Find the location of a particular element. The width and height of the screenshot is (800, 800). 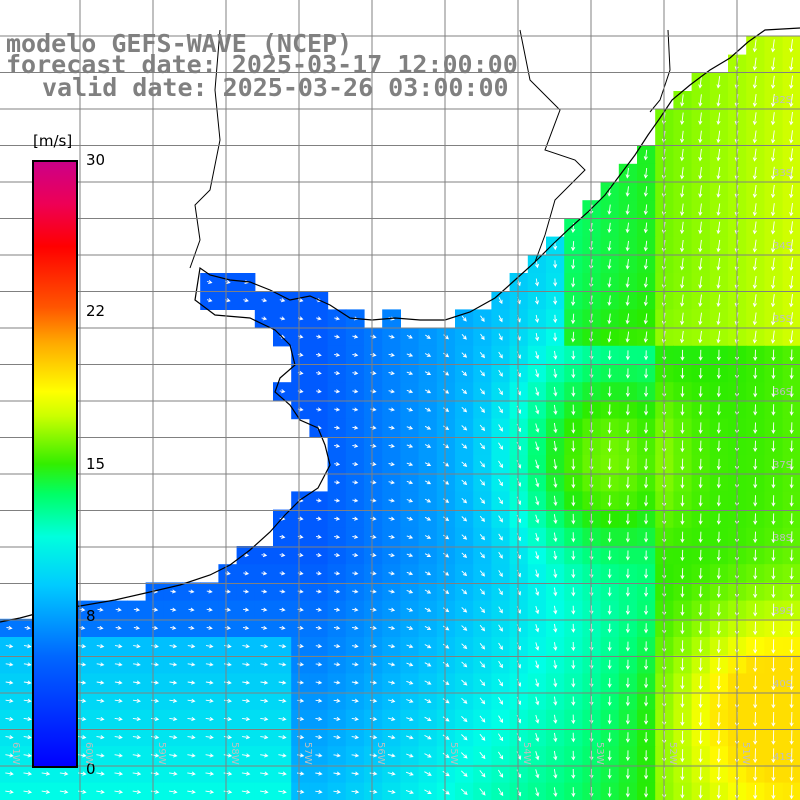

colorbar-tick-15: 15 is located at coordinates (96, 464).